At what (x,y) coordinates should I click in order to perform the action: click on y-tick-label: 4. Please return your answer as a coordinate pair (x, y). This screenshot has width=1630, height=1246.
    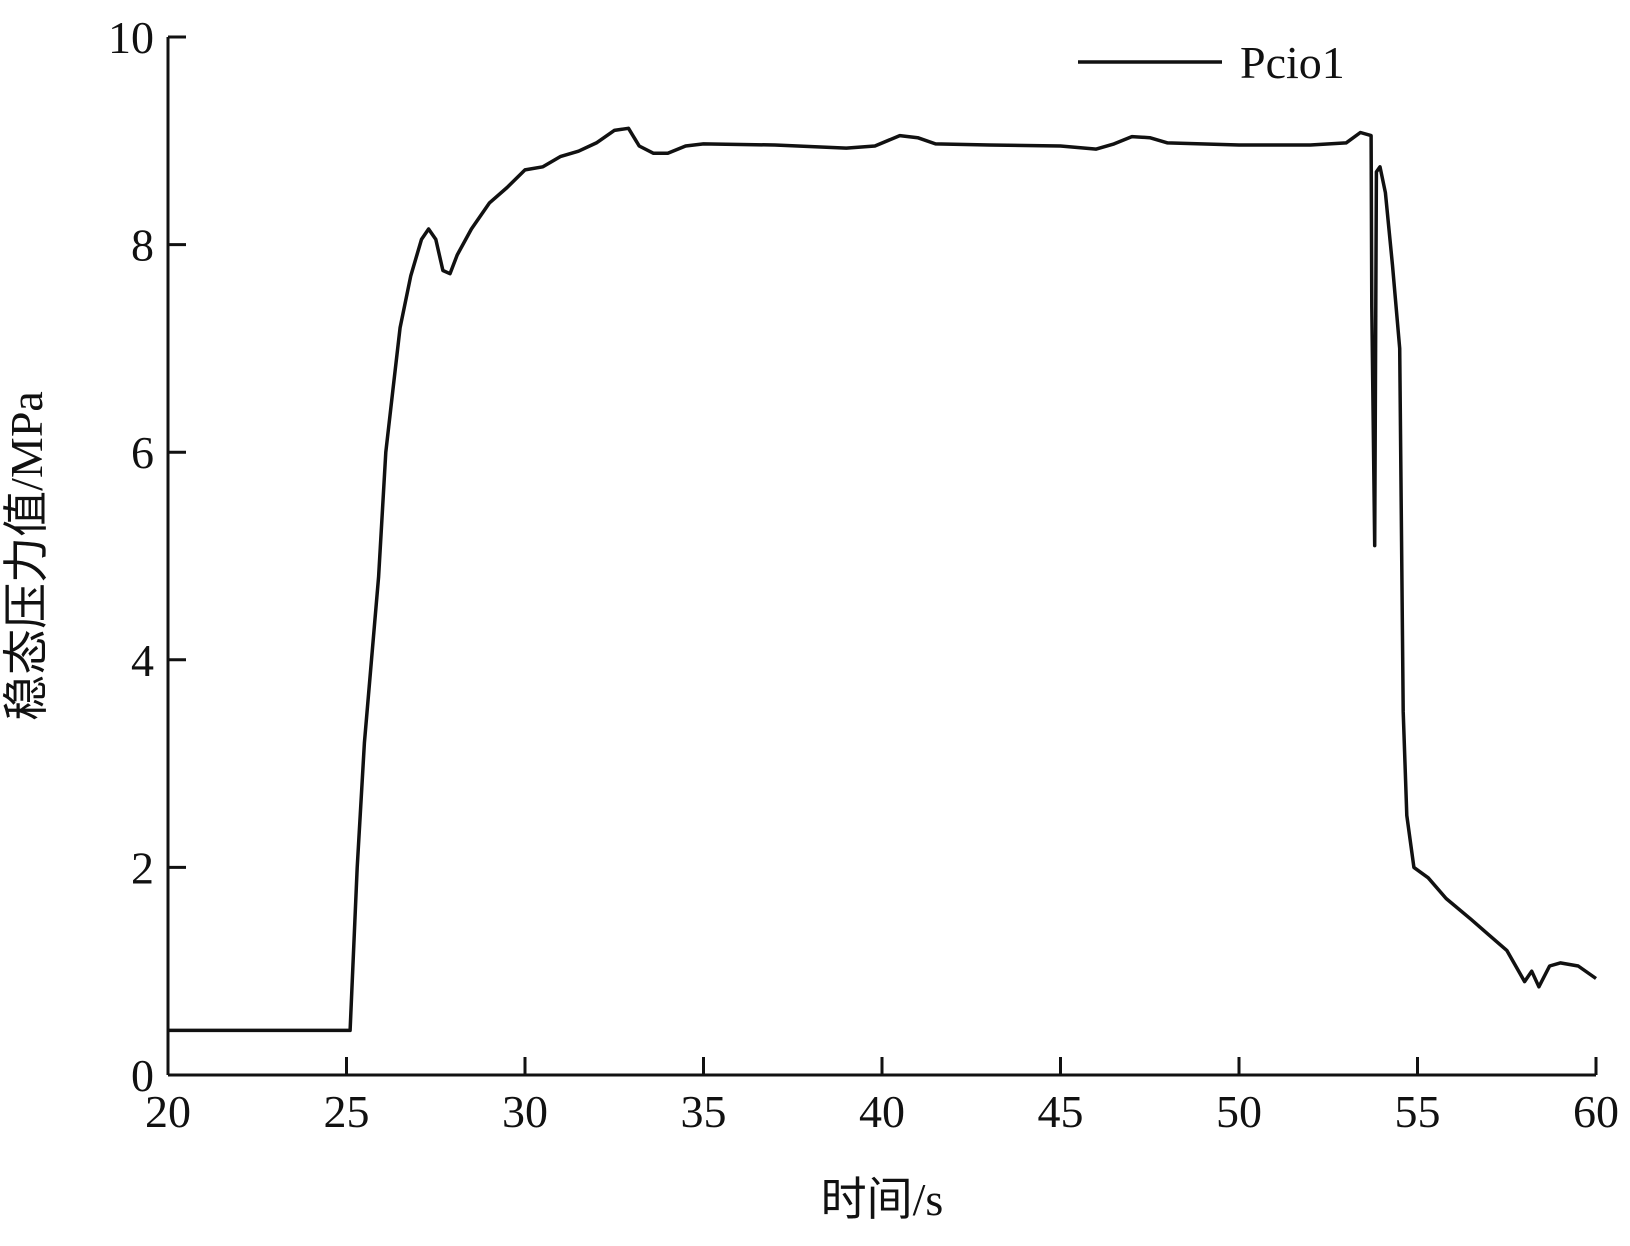
    Looking at the image, I should click on (142, 660).